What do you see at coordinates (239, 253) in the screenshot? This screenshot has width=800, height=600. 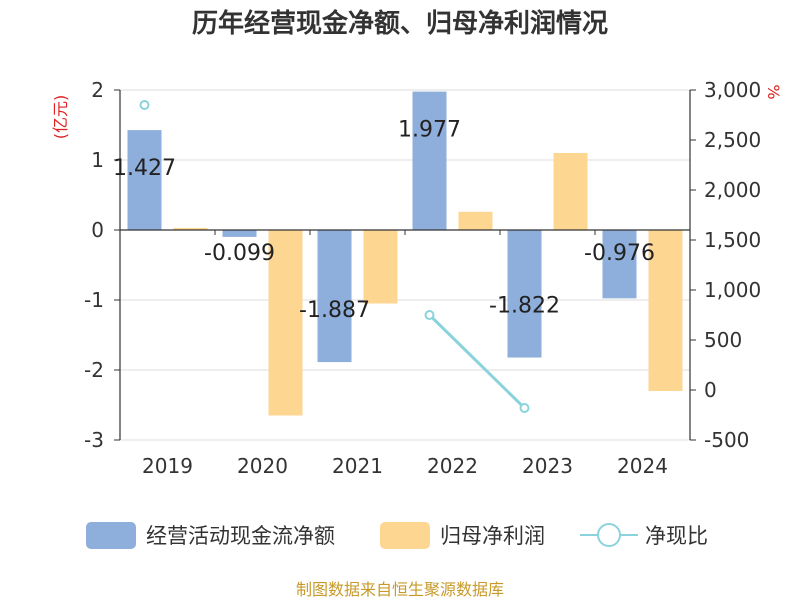 I see `data-label: -0.099` at bounding box center [239, 253].